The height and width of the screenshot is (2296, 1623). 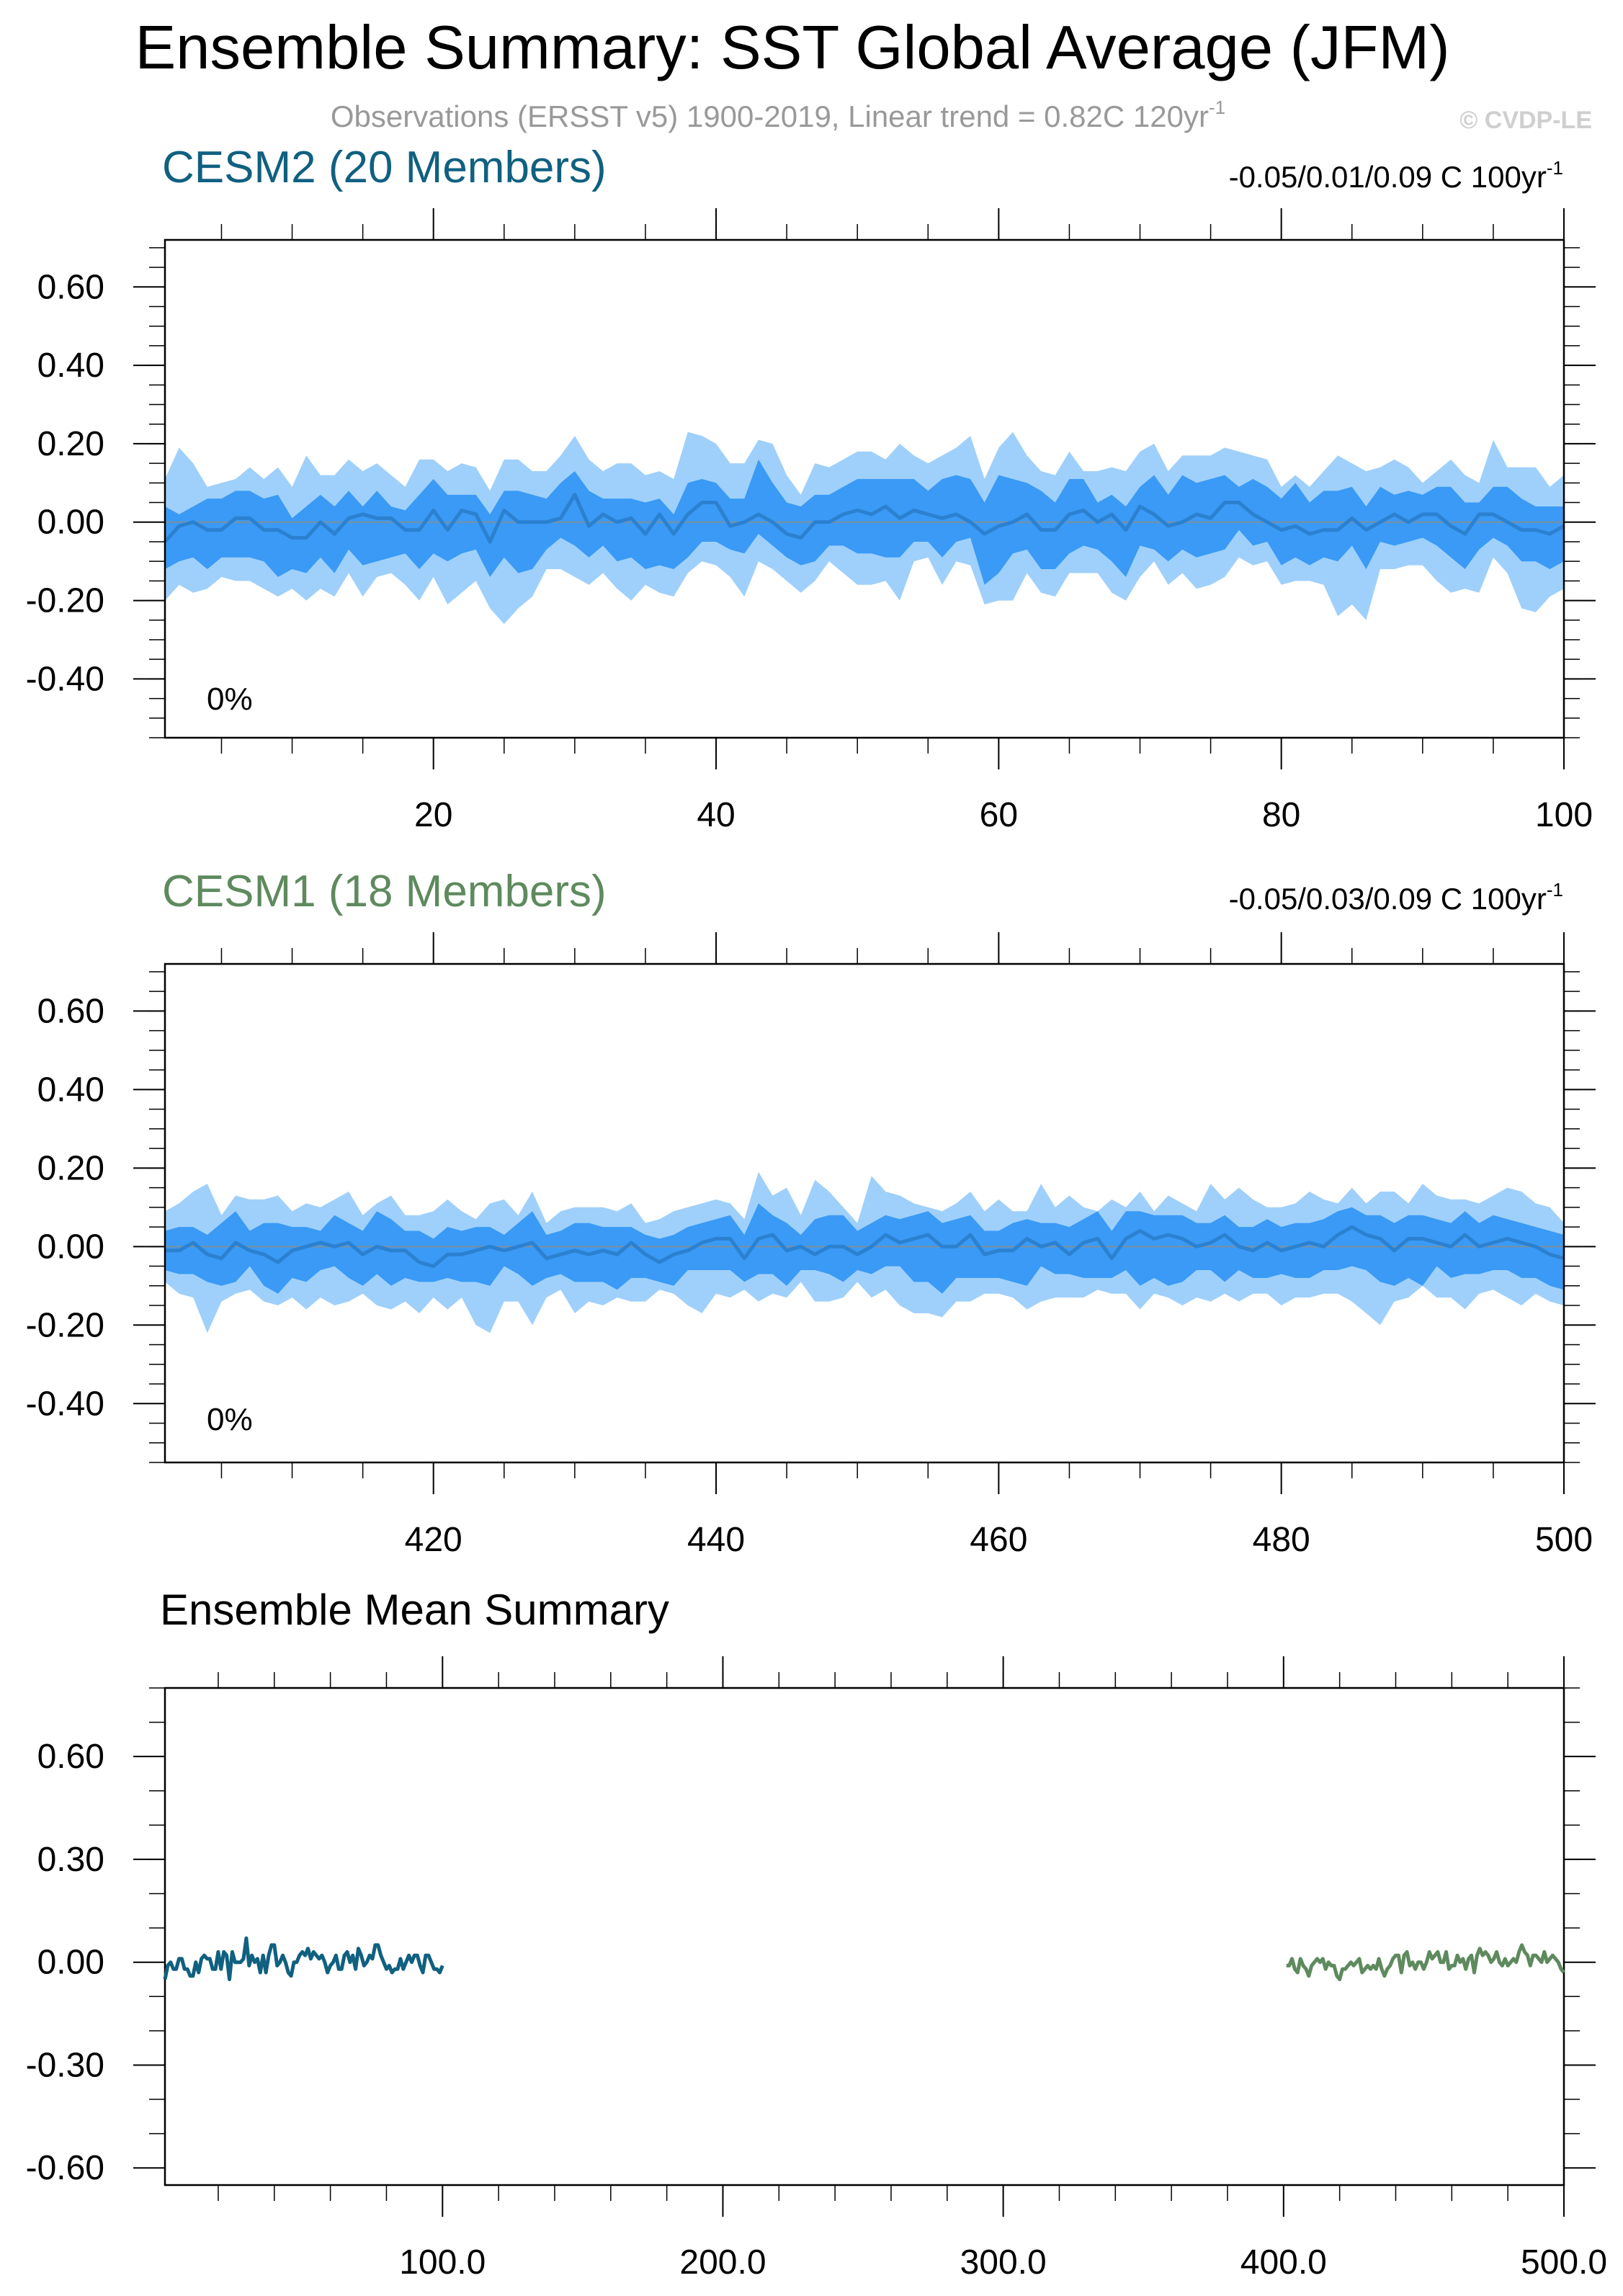 What do you see at coordinates (70, 287) in the screenshot?
I see `panel-cesm2-ytick-label: 0.60` at bounding box center [70, 287].